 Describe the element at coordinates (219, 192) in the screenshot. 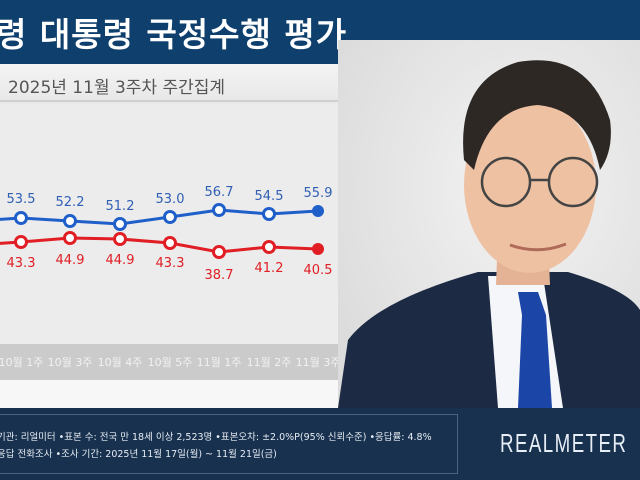

I see `value-label: 56.7` at that location.